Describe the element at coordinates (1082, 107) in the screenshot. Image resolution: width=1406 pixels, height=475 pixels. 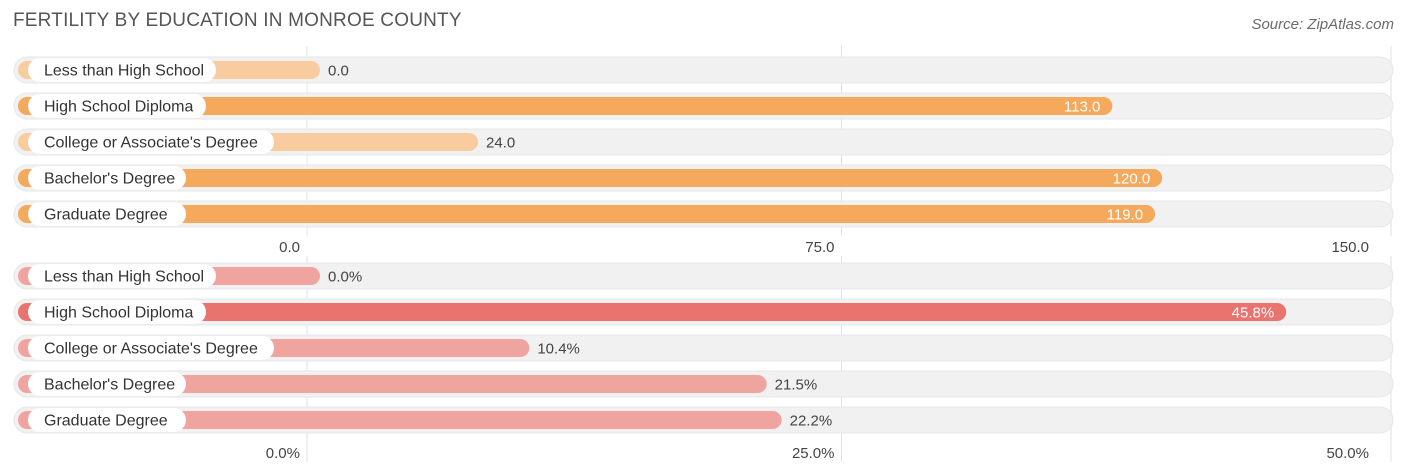
I see `value-label: 113.0` at that location.